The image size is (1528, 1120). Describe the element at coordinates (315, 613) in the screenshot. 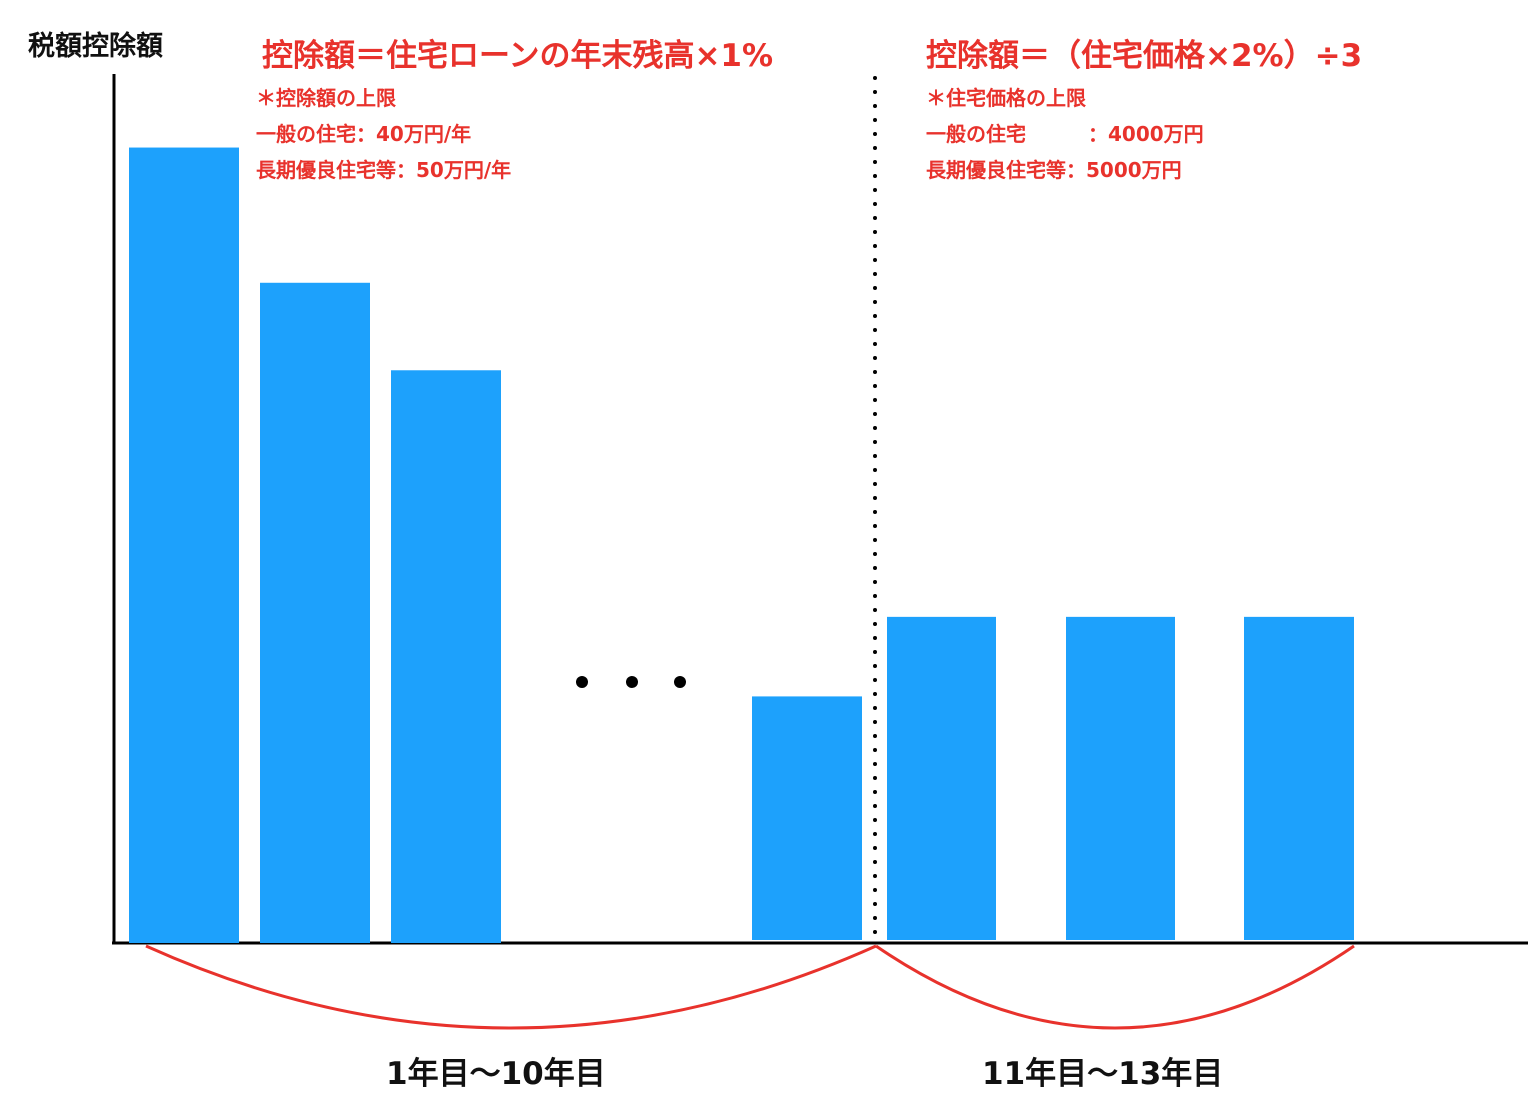

I see `bar-2年目` at that location.